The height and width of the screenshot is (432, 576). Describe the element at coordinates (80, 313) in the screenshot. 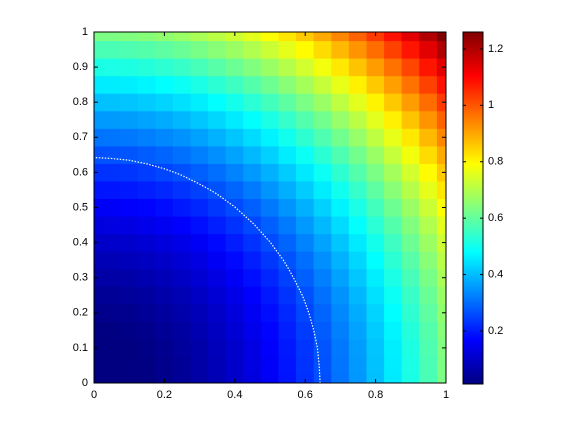

I see `y-tick-label: 0.2` at that location.